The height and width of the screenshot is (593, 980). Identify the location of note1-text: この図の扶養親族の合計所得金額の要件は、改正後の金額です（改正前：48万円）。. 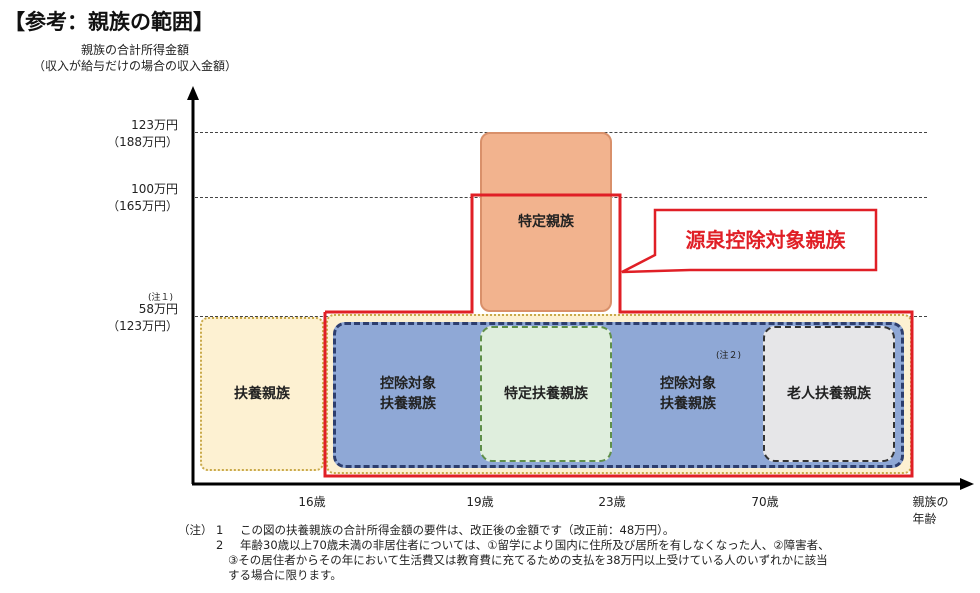
(457, 530).